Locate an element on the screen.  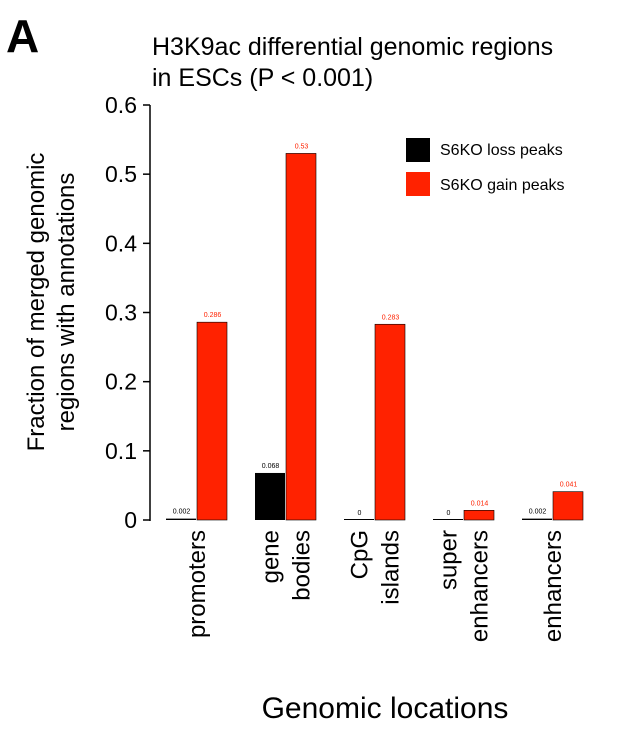
value-label-loss: 0.068 is located at coordinates (271, 466).